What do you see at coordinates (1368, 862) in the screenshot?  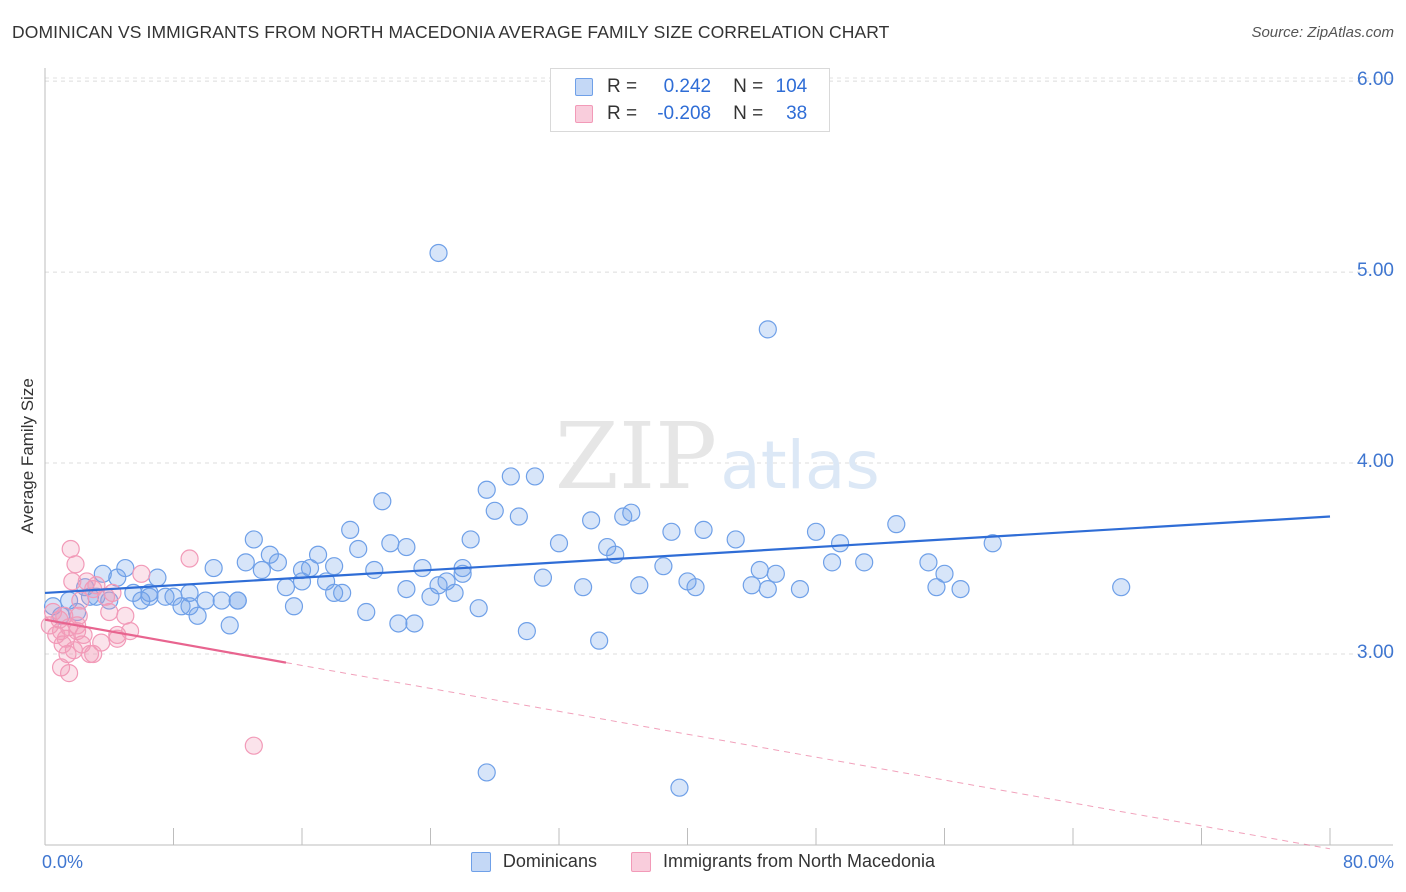 I see `x-tick-label-max: 80.0%` at bounding box center [1368, 862].